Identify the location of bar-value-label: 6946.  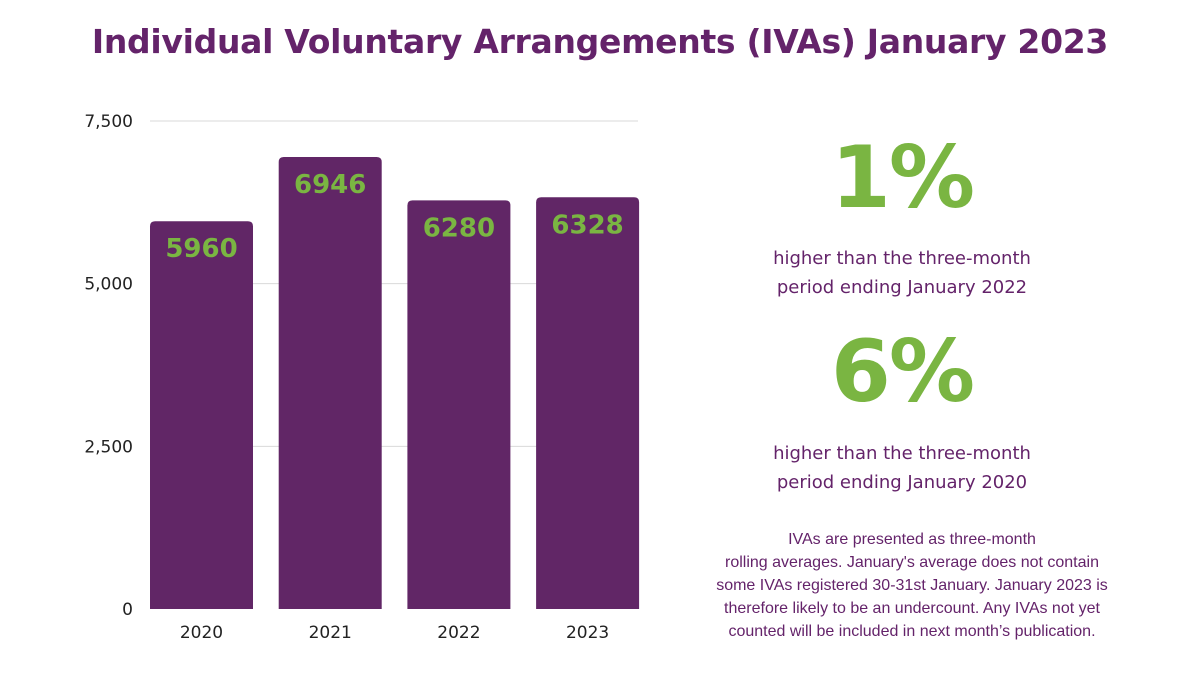
(330, 185).